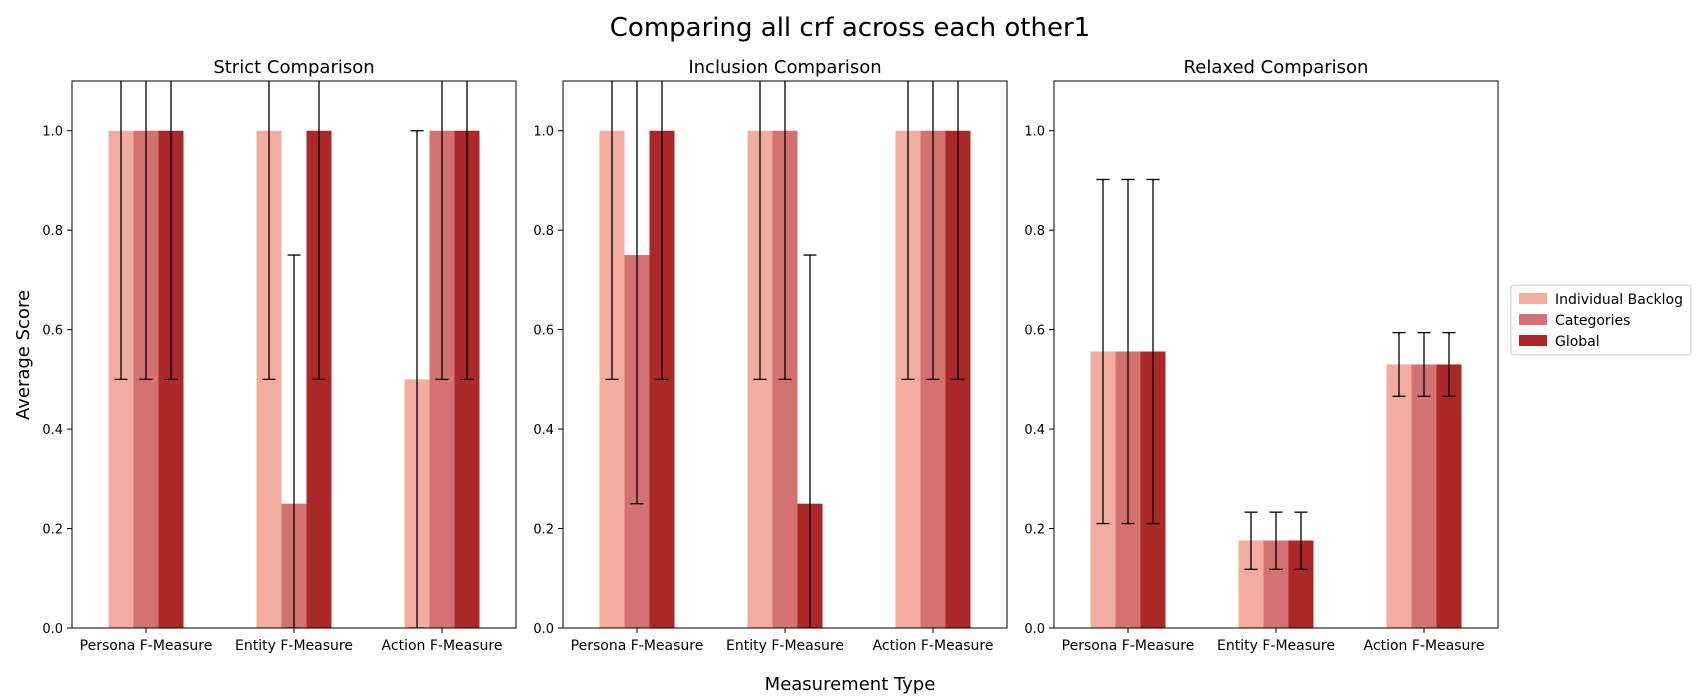 Image resolution: width=1700 pixels, height=700 pixels. I want to click on error-bars, so click(1276, 374).